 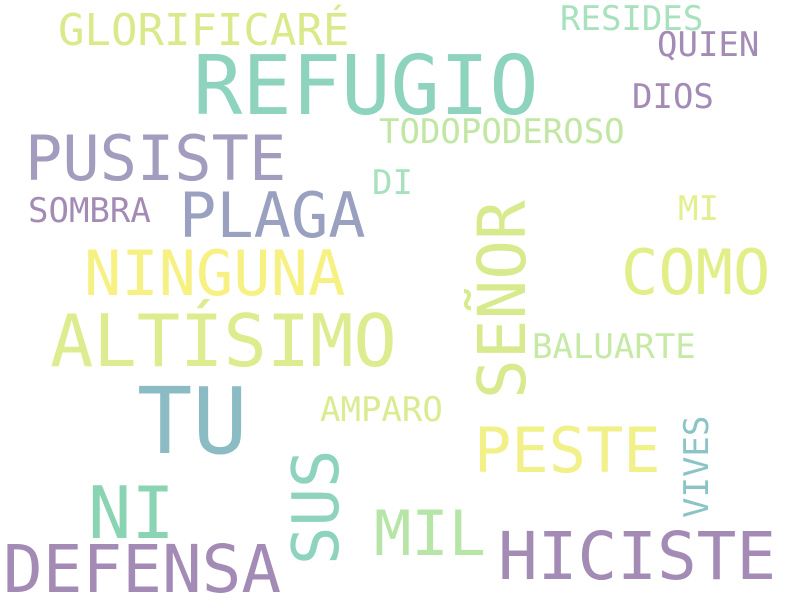 What do you see at coordinates (696, 272) in the screenshot?
I see `word-como: COMO` at bounding box center [696, 272].